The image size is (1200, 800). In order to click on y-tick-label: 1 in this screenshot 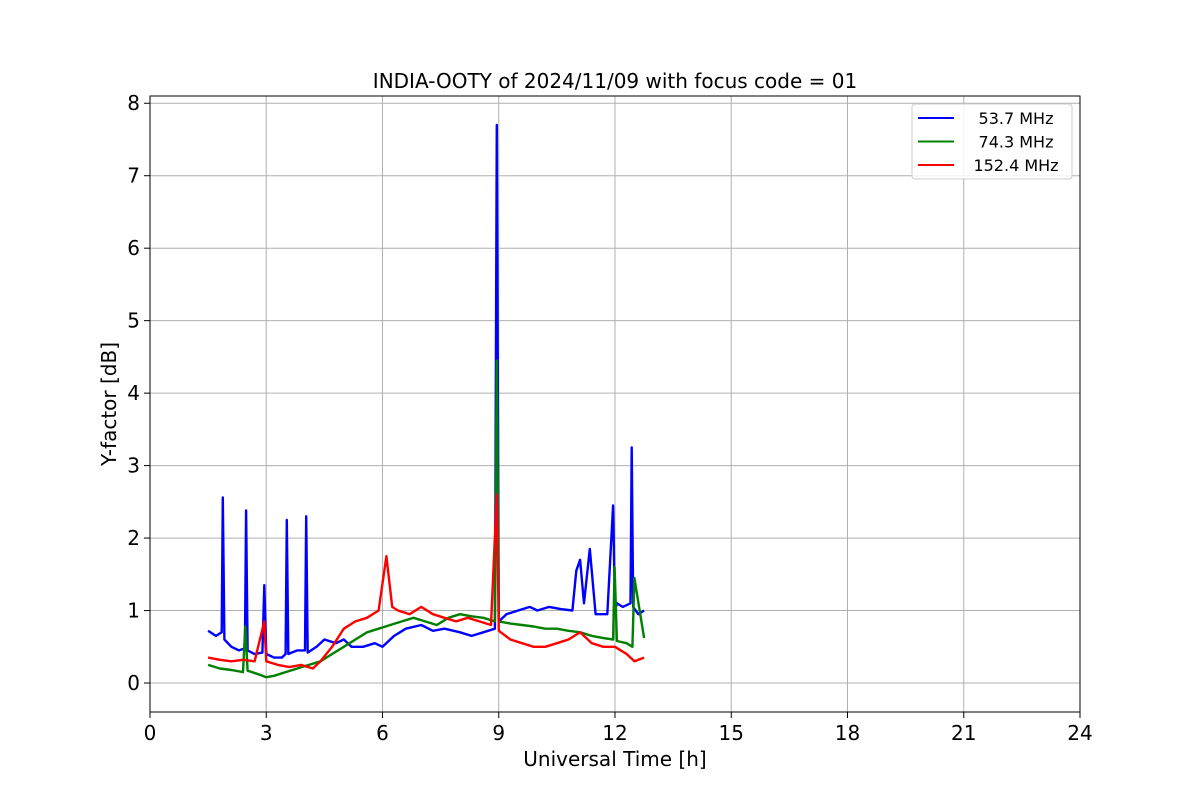, I will do `click(133, 611)`.